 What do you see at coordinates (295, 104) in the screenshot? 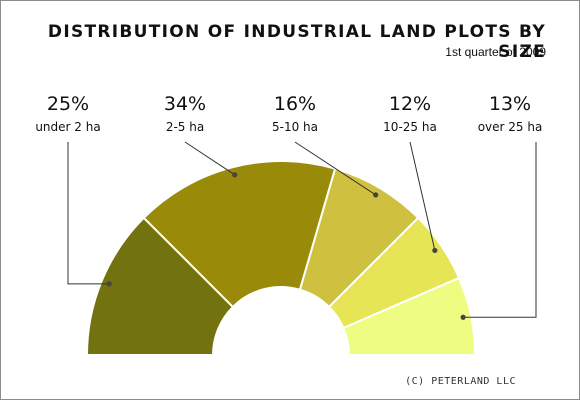
I see `value-label-3: 16%` at bounding box center [295, 104].